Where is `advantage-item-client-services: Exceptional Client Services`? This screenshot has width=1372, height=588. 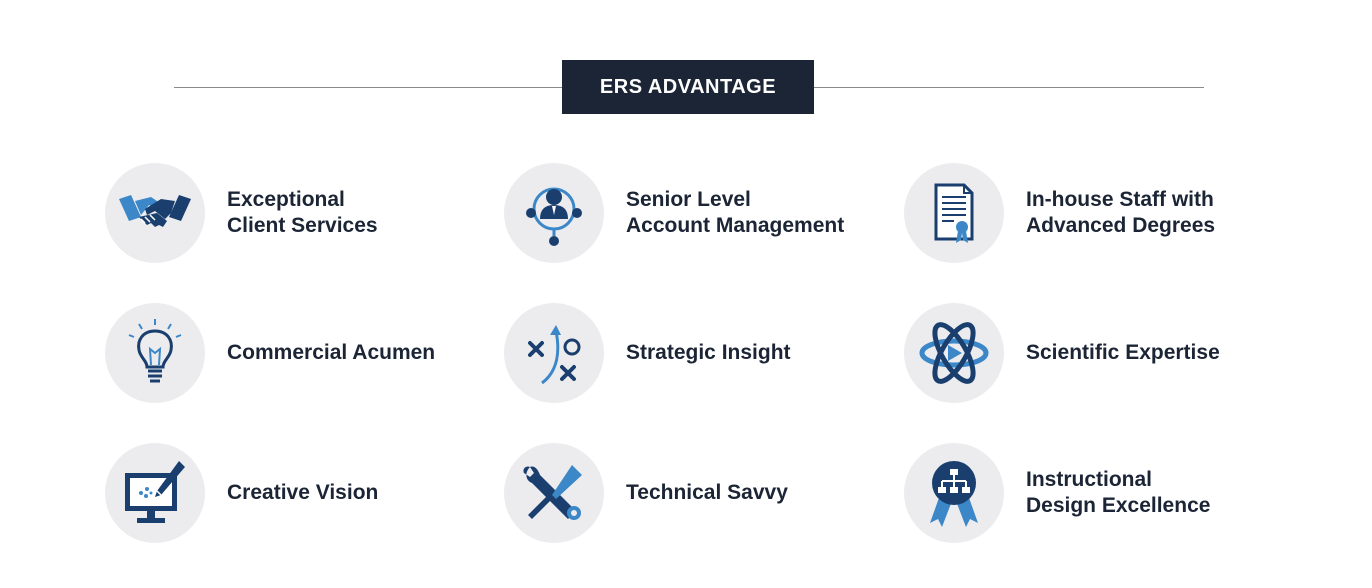
advantage-item-client-services: Exceptional Client Services is located at coordinates (241, 213).